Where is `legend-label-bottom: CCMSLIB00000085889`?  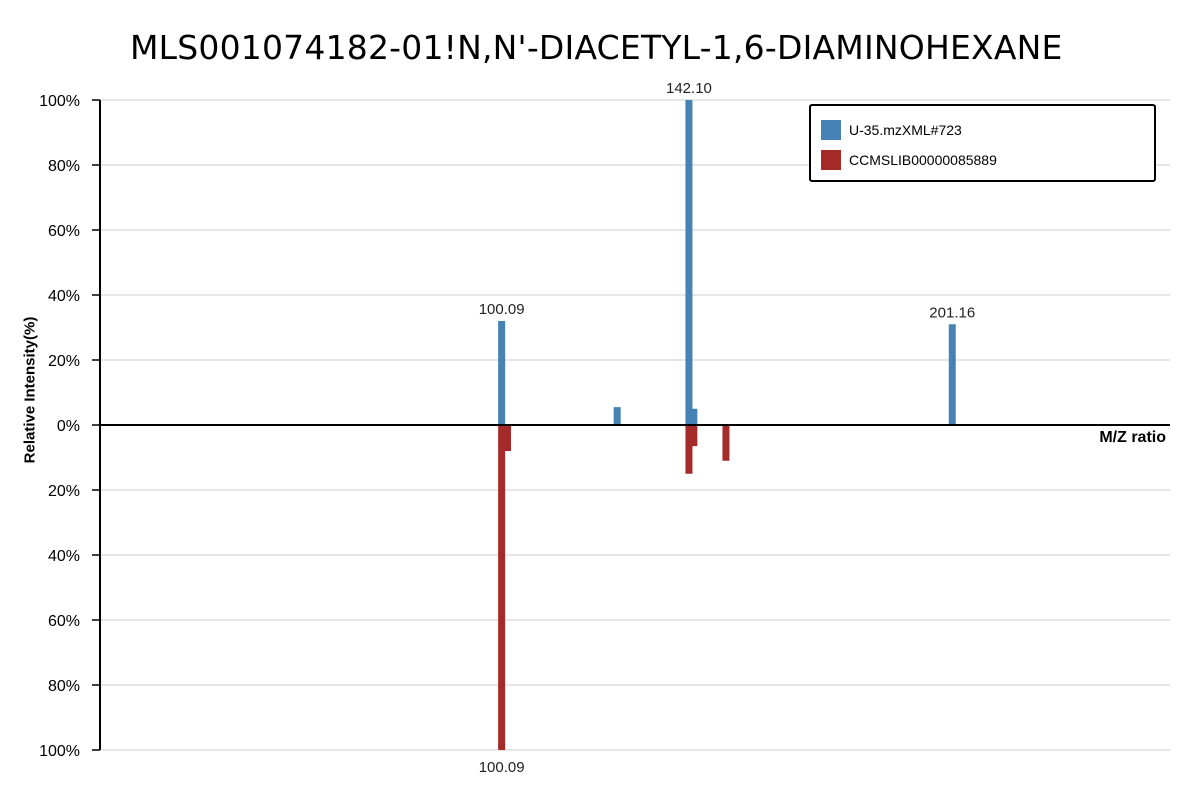
legend-label-bottom: CCMSLIB00000085889 is located at coordinates (923, 160).